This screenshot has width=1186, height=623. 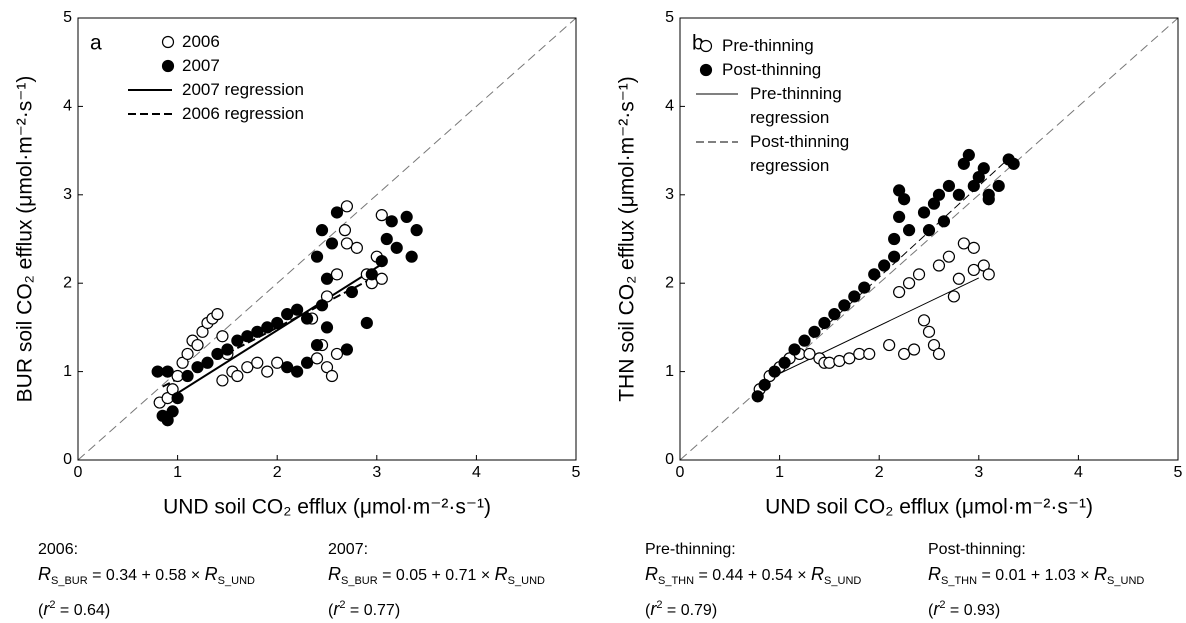 What do you see at coordinates (929, 507) in the screenshot?
I see `x-axis-label: UND soil CO₂ efflux (μmol·m⁻²·s⁻¹)` at bounding box center [929, 507].